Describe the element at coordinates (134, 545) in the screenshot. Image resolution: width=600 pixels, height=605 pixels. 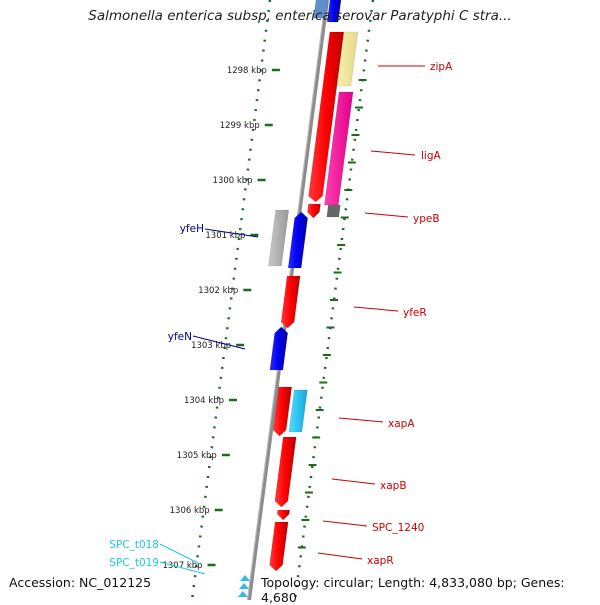
I see `gene-label-spc_t018: SPC_t018` at that location.